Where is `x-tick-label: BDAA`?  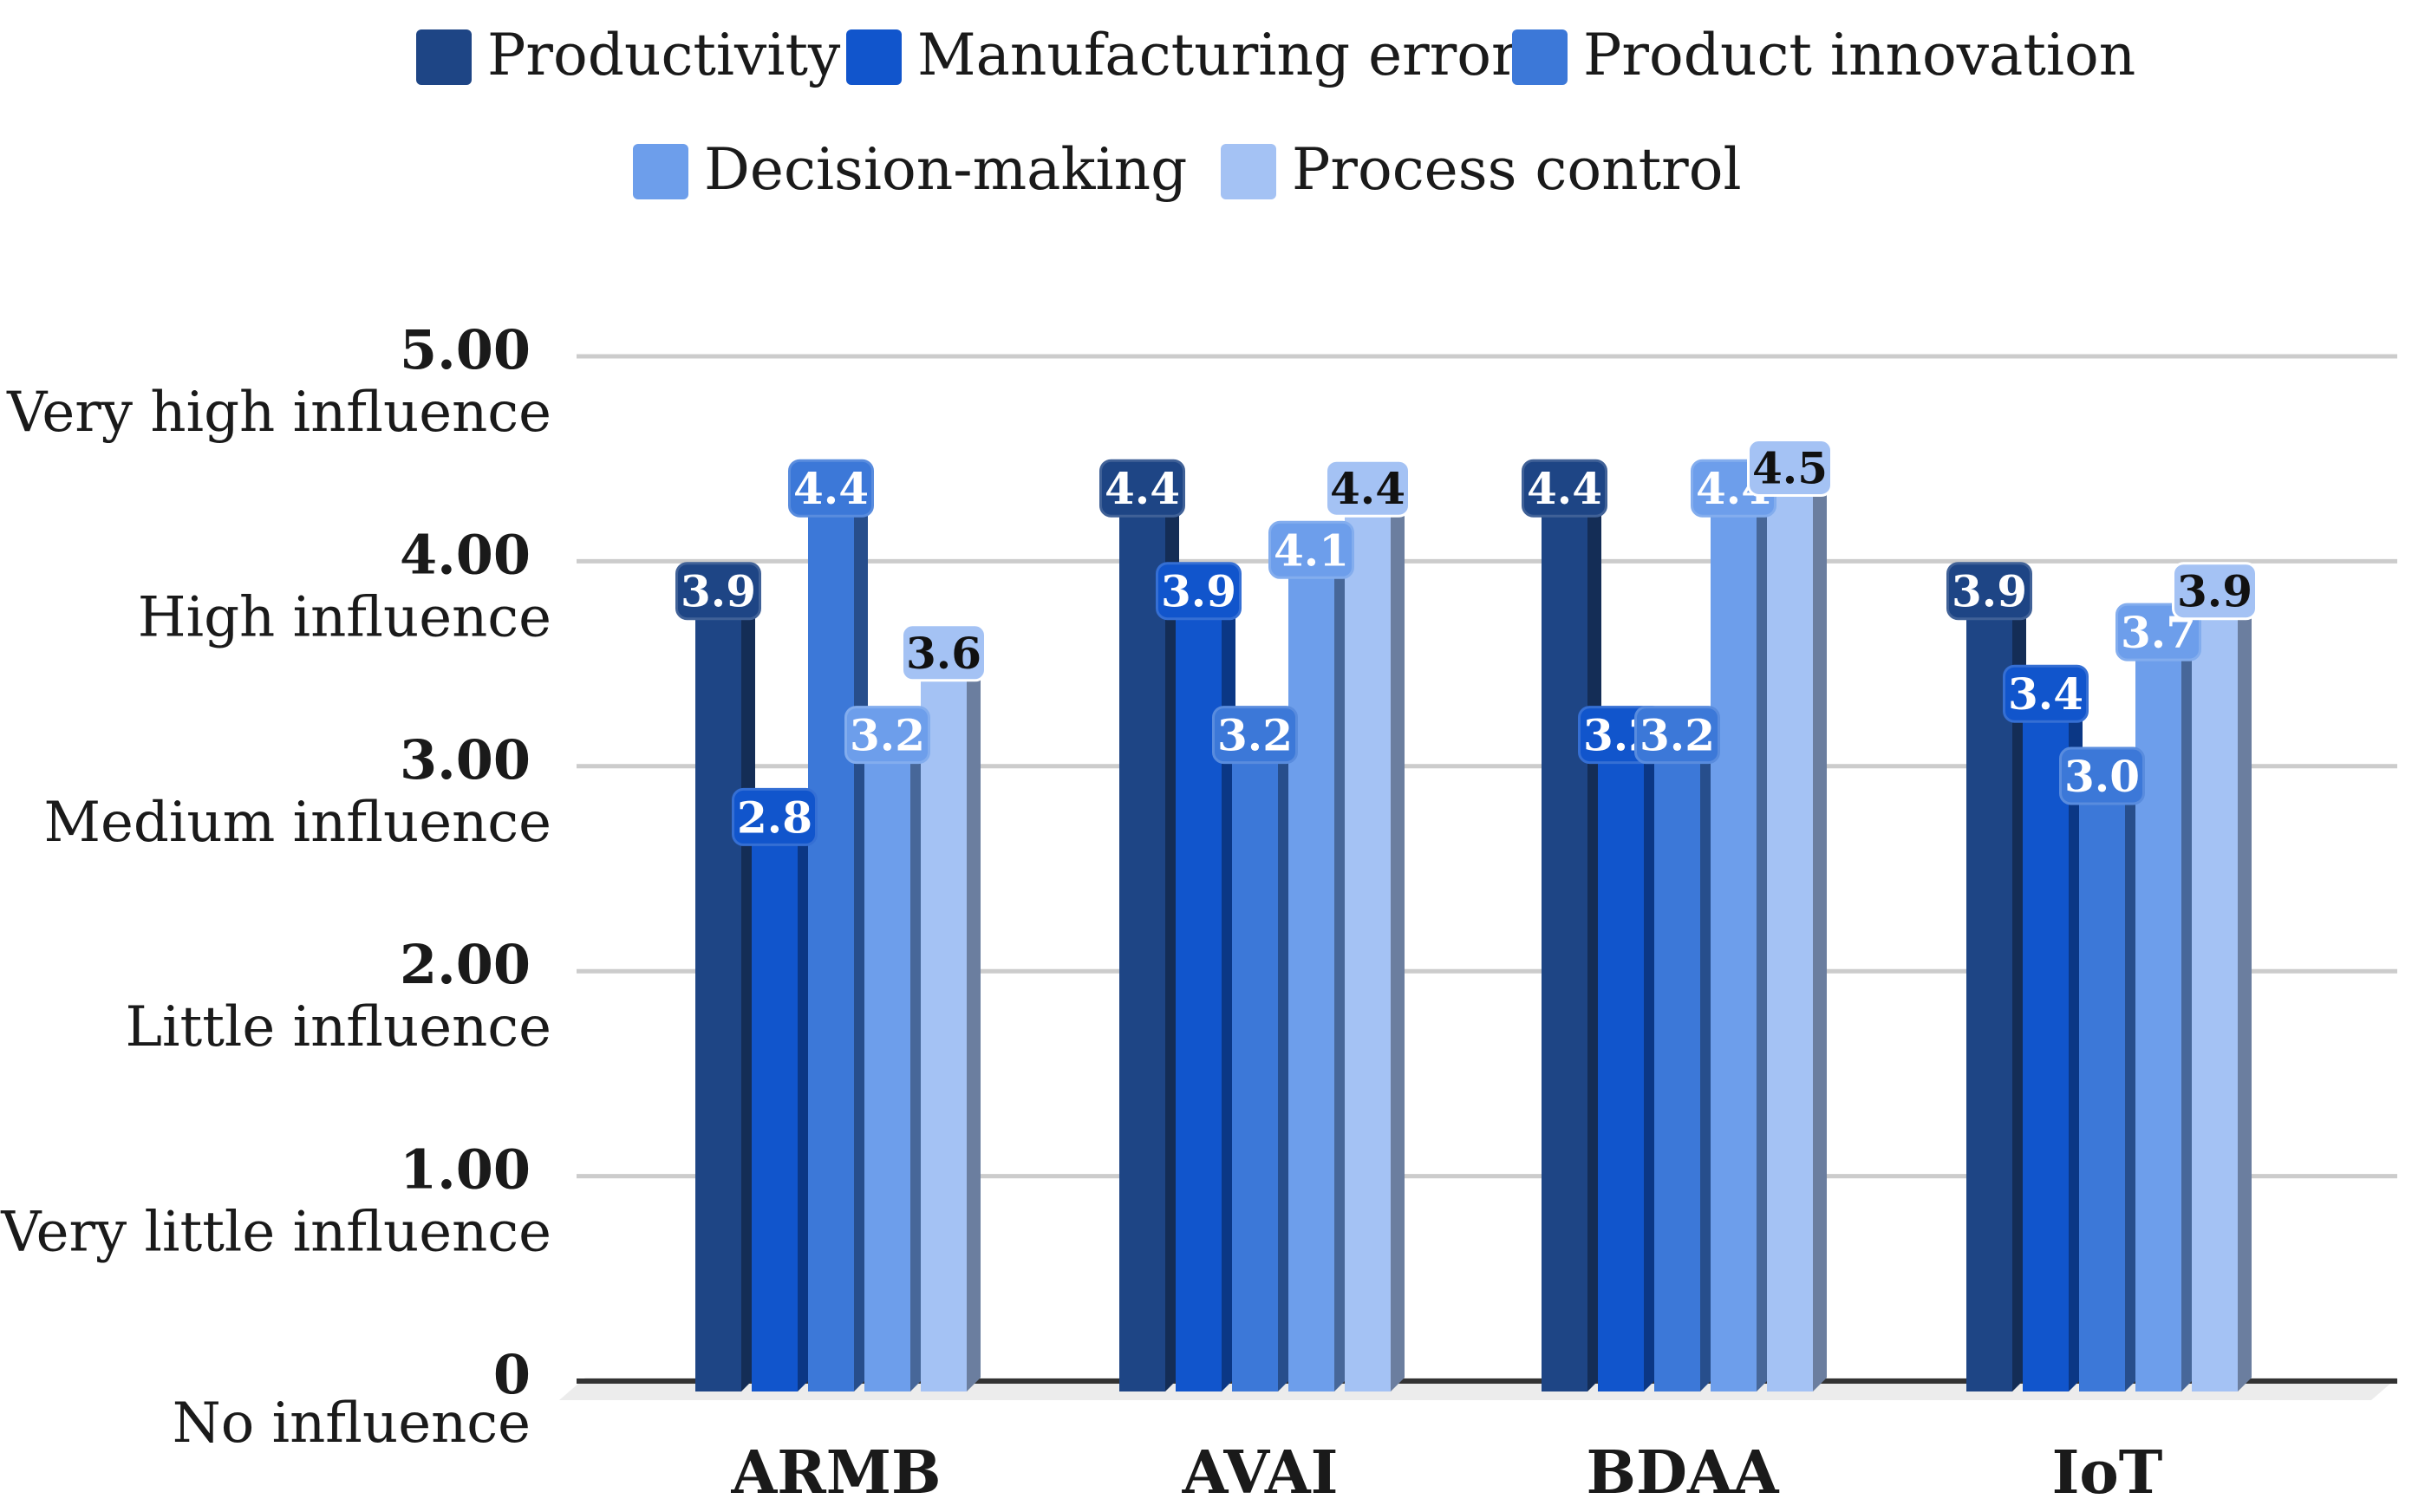
x-tick-label: BDAA is located at coordinates (1683, 1473).